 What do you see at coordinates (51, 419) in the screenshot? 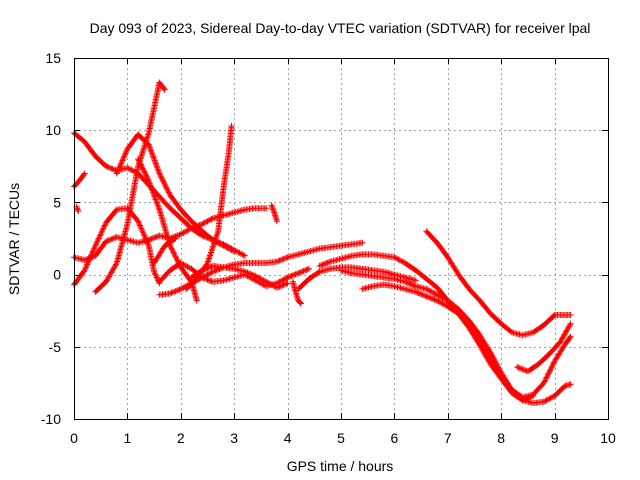
I see `y-tick-label: -10` at bounding box center [51, 419].